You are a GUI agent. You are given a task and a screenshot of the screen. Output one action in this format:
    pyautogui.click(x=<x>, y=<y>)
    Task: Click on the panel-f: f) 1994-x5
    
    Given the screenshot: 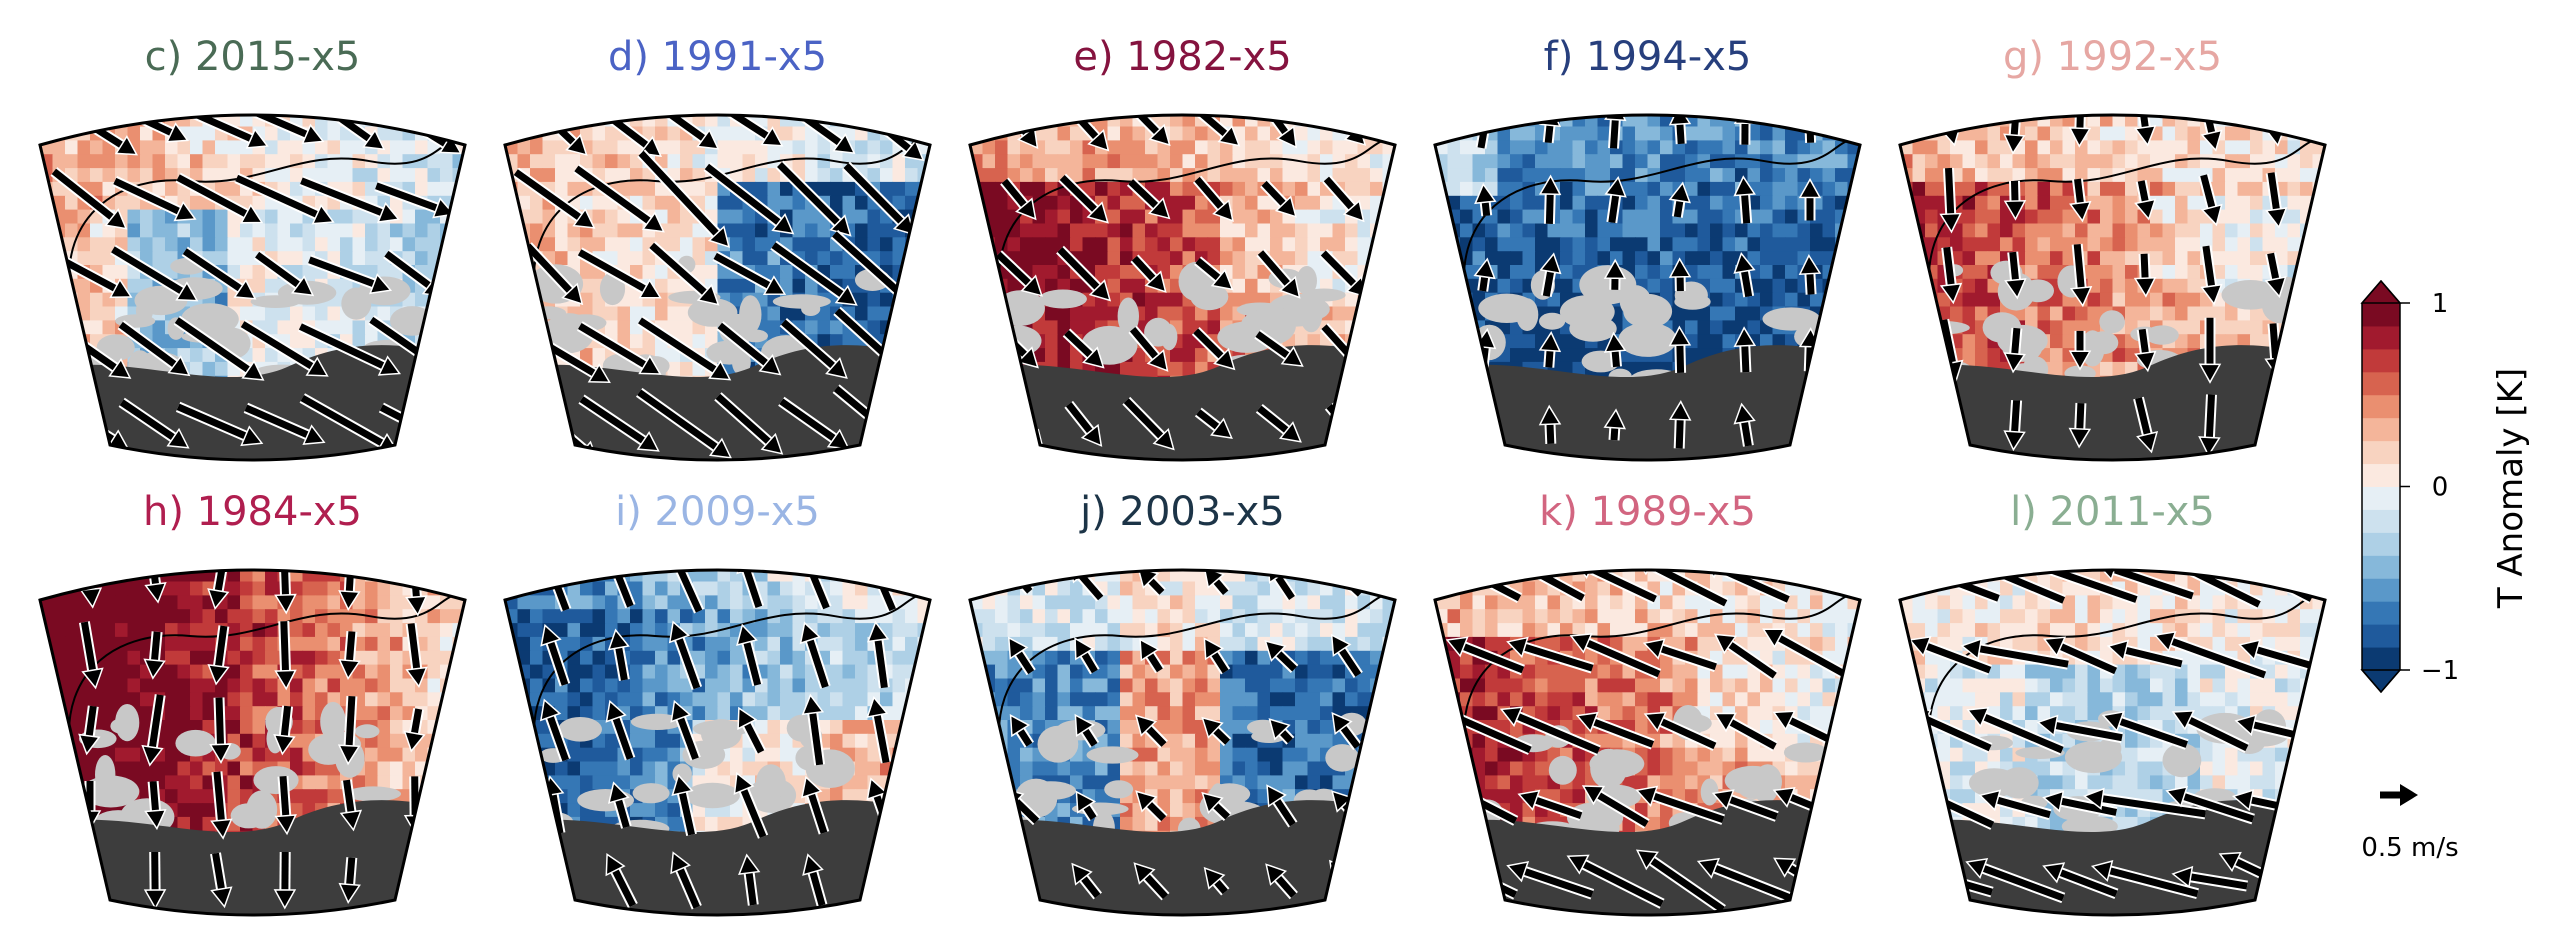 What is the action you would take?
    pyautogui.click(x=1647, y=248)
    